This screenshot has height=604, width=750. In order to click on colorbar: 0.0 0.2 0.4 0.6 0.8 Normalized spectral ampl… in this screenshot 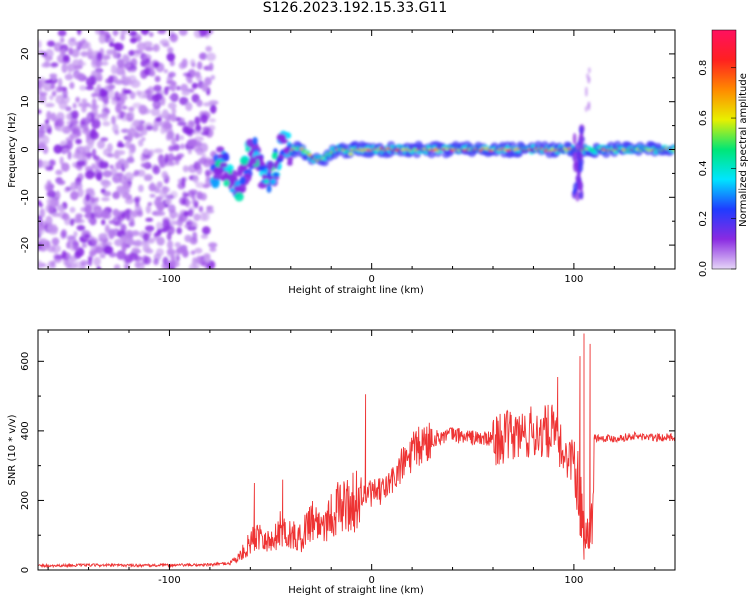, I will do `click(723, 153)`.